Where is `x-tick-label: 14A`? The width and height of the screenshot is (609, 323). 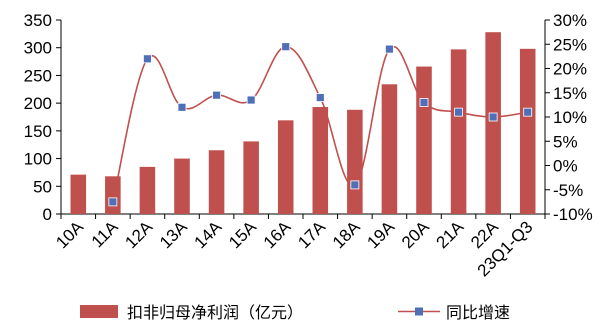
x-tick-label: 14A is located at coordinates (208, 234).